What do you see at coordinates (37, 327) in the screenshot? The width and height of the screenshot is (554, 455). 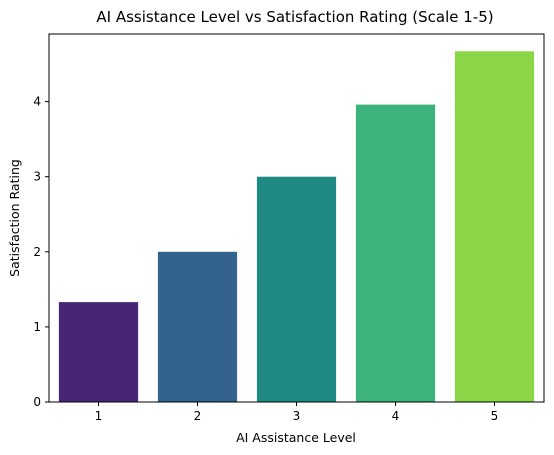 I see `y-tick-label: 1` at bounding box center [37, 327].